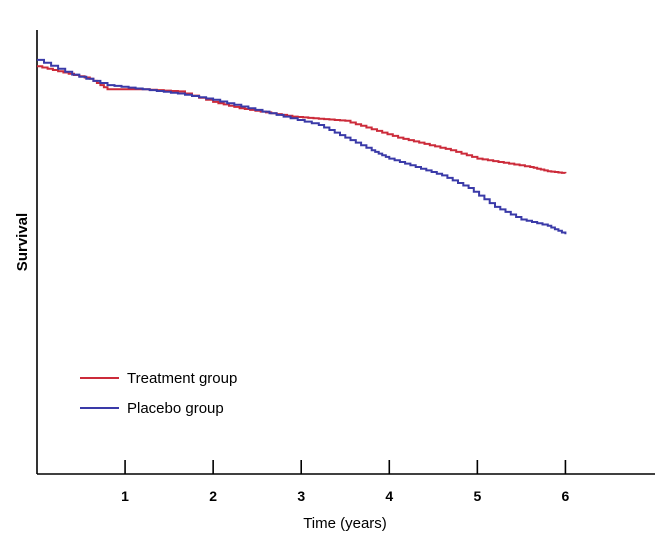  I want to click on x-tick-label: 3, so click(301, 496).